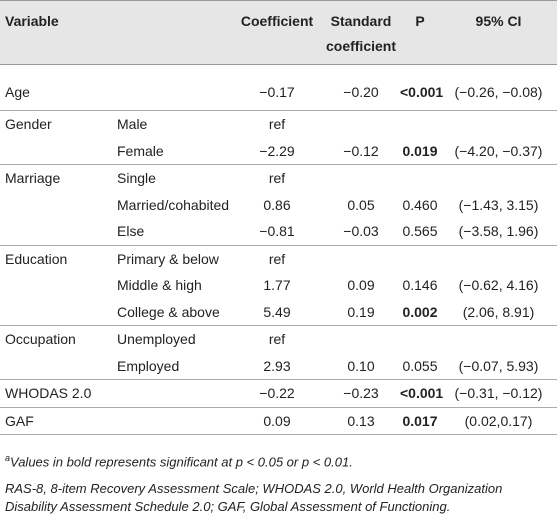 Image resolution: width=557 pixels, height=516 pixels. What do you see at coordinates (173, 204) in the screenshot?
I see `table-cell: Married/cohabited` at bounding box center [173, 204].